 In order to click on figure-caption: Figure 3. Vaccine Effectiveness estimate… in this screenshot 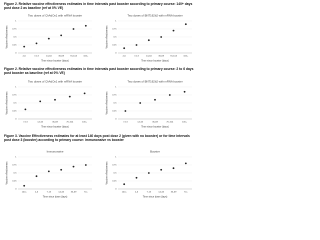, I will do `click(97, 138)`.